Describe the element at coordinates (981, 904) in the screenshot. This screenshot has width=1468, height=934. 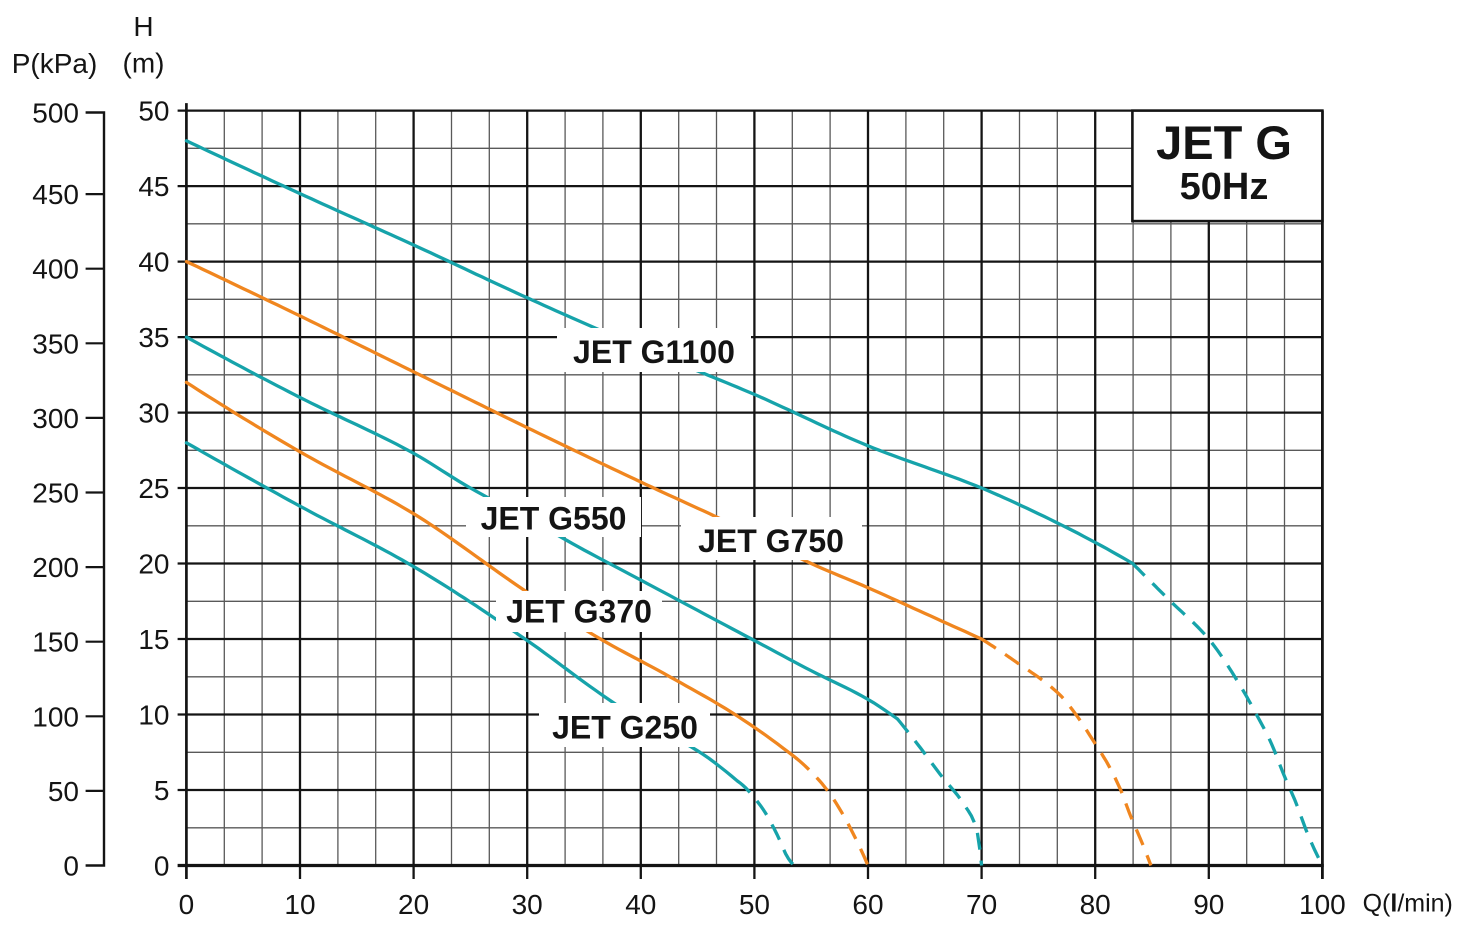
I see `svg-text: 70` at that location.